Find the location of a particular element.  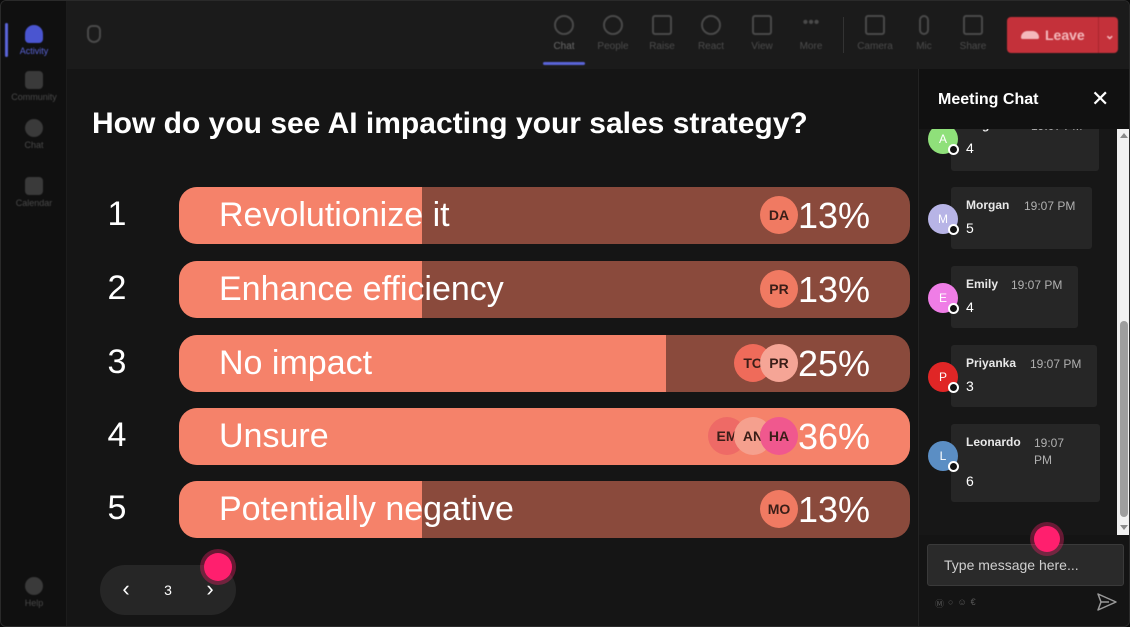

chat-message: Emily 19:07 PM 4 is located at coordinates (1014, 297).